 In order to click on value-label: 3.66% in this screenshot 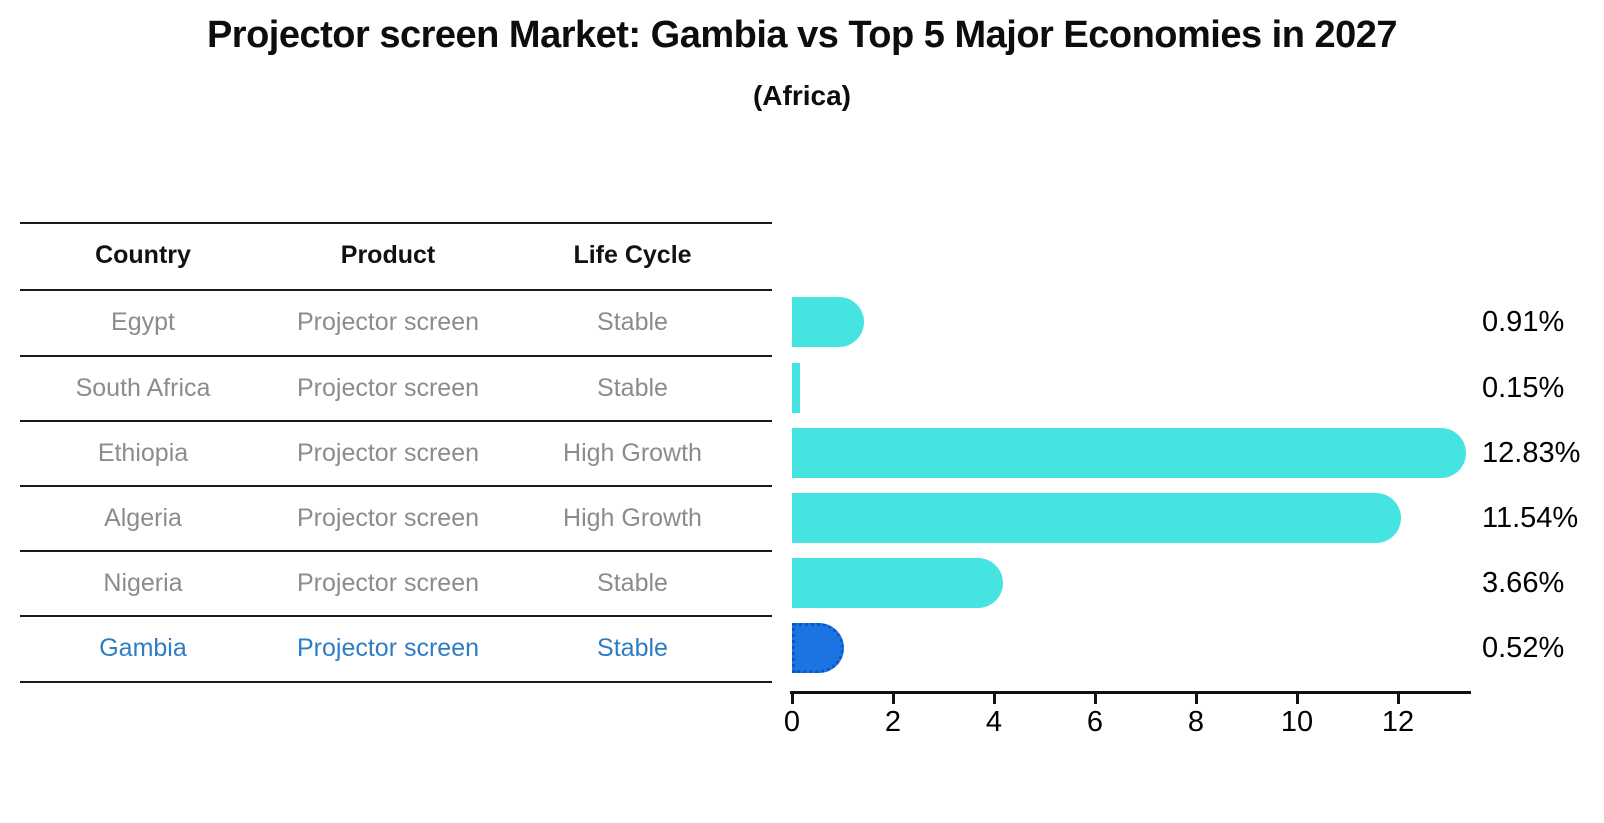, I will do `click(1523, 582)`.